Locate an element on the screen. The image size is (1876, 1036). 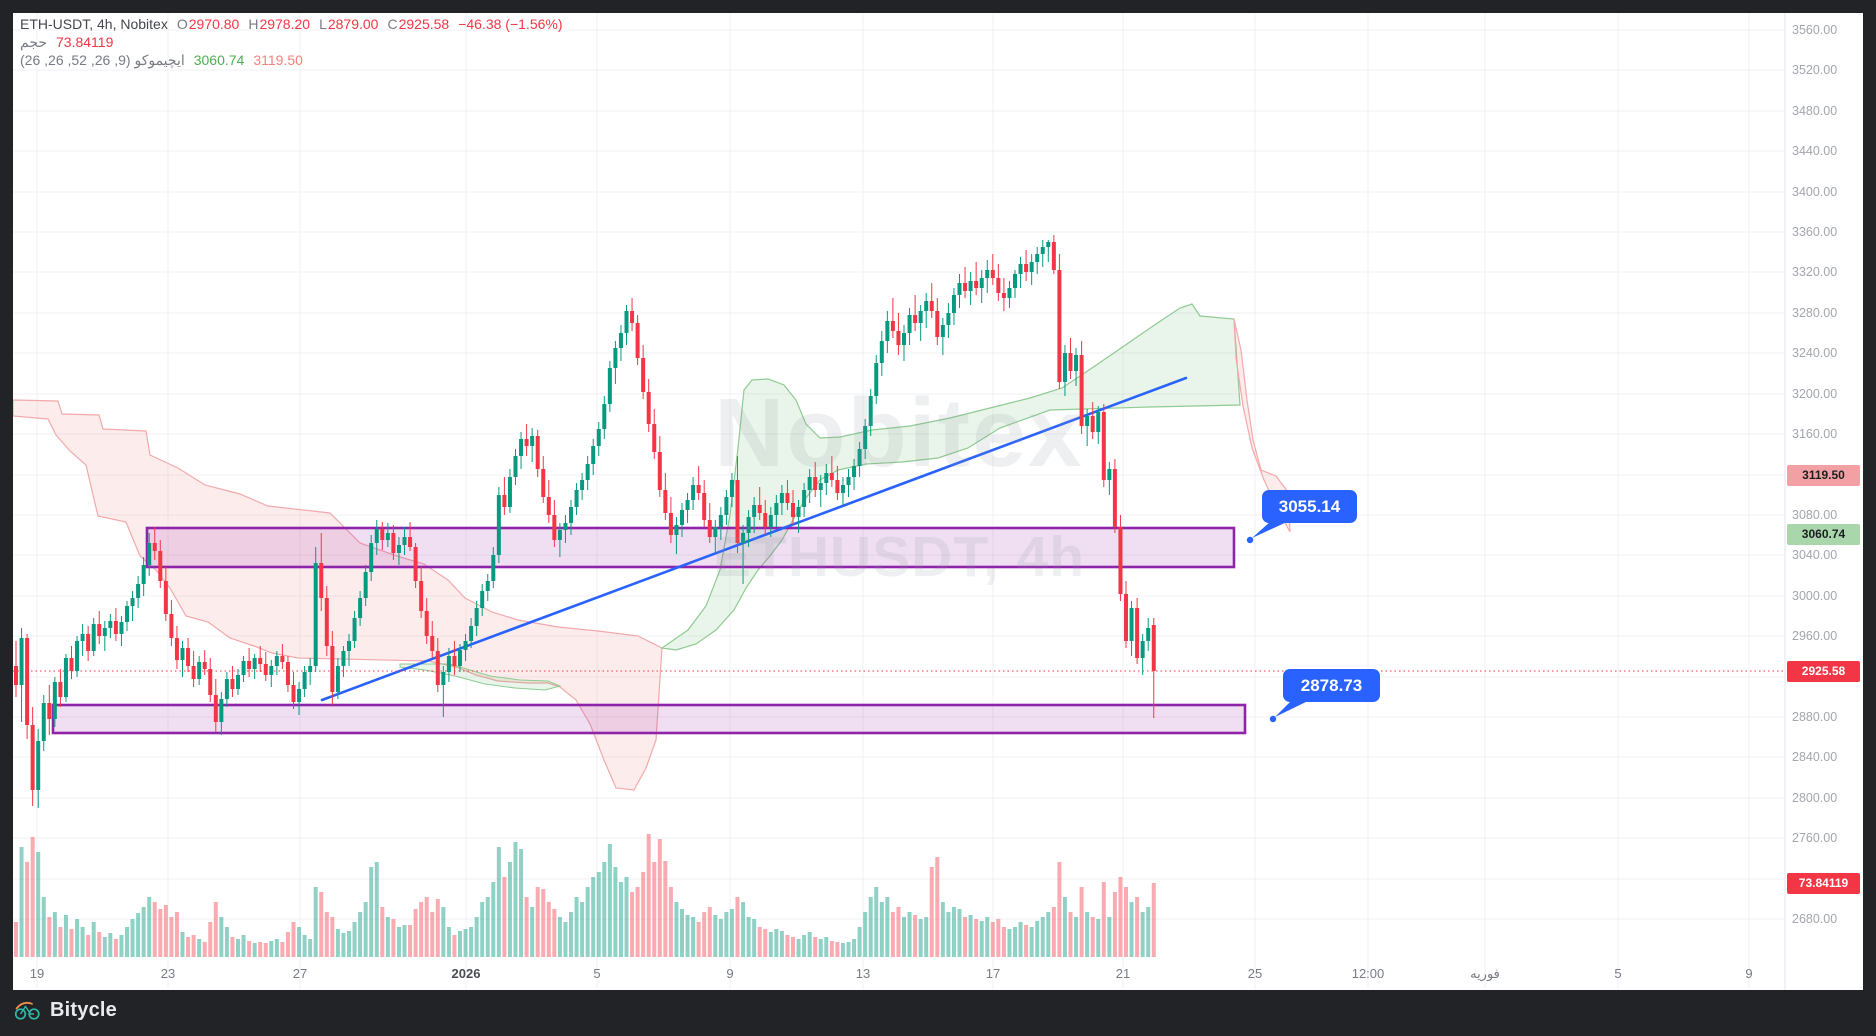
frame-left is located at coordinates (6, 518).